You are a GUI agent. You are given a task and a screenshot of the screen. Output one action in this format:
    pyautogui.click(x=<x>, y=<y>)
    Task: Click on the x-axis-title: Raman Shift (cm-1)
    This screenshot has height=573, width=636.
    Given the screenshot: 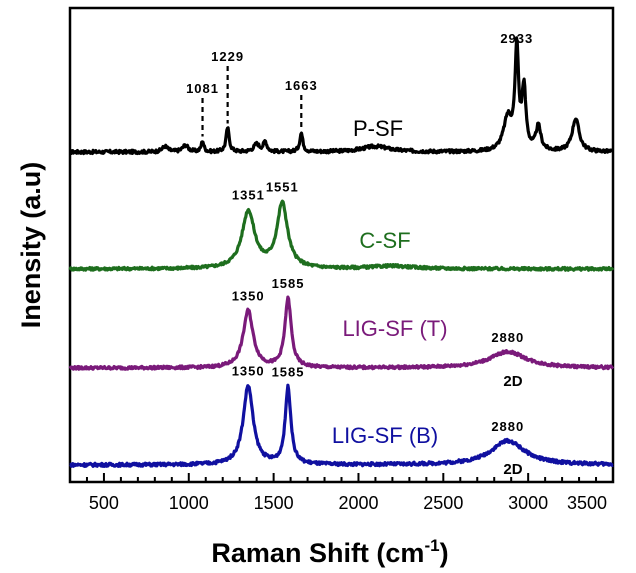 What is the action you would take?
    pyautogui.click(x=329, y=552)
    